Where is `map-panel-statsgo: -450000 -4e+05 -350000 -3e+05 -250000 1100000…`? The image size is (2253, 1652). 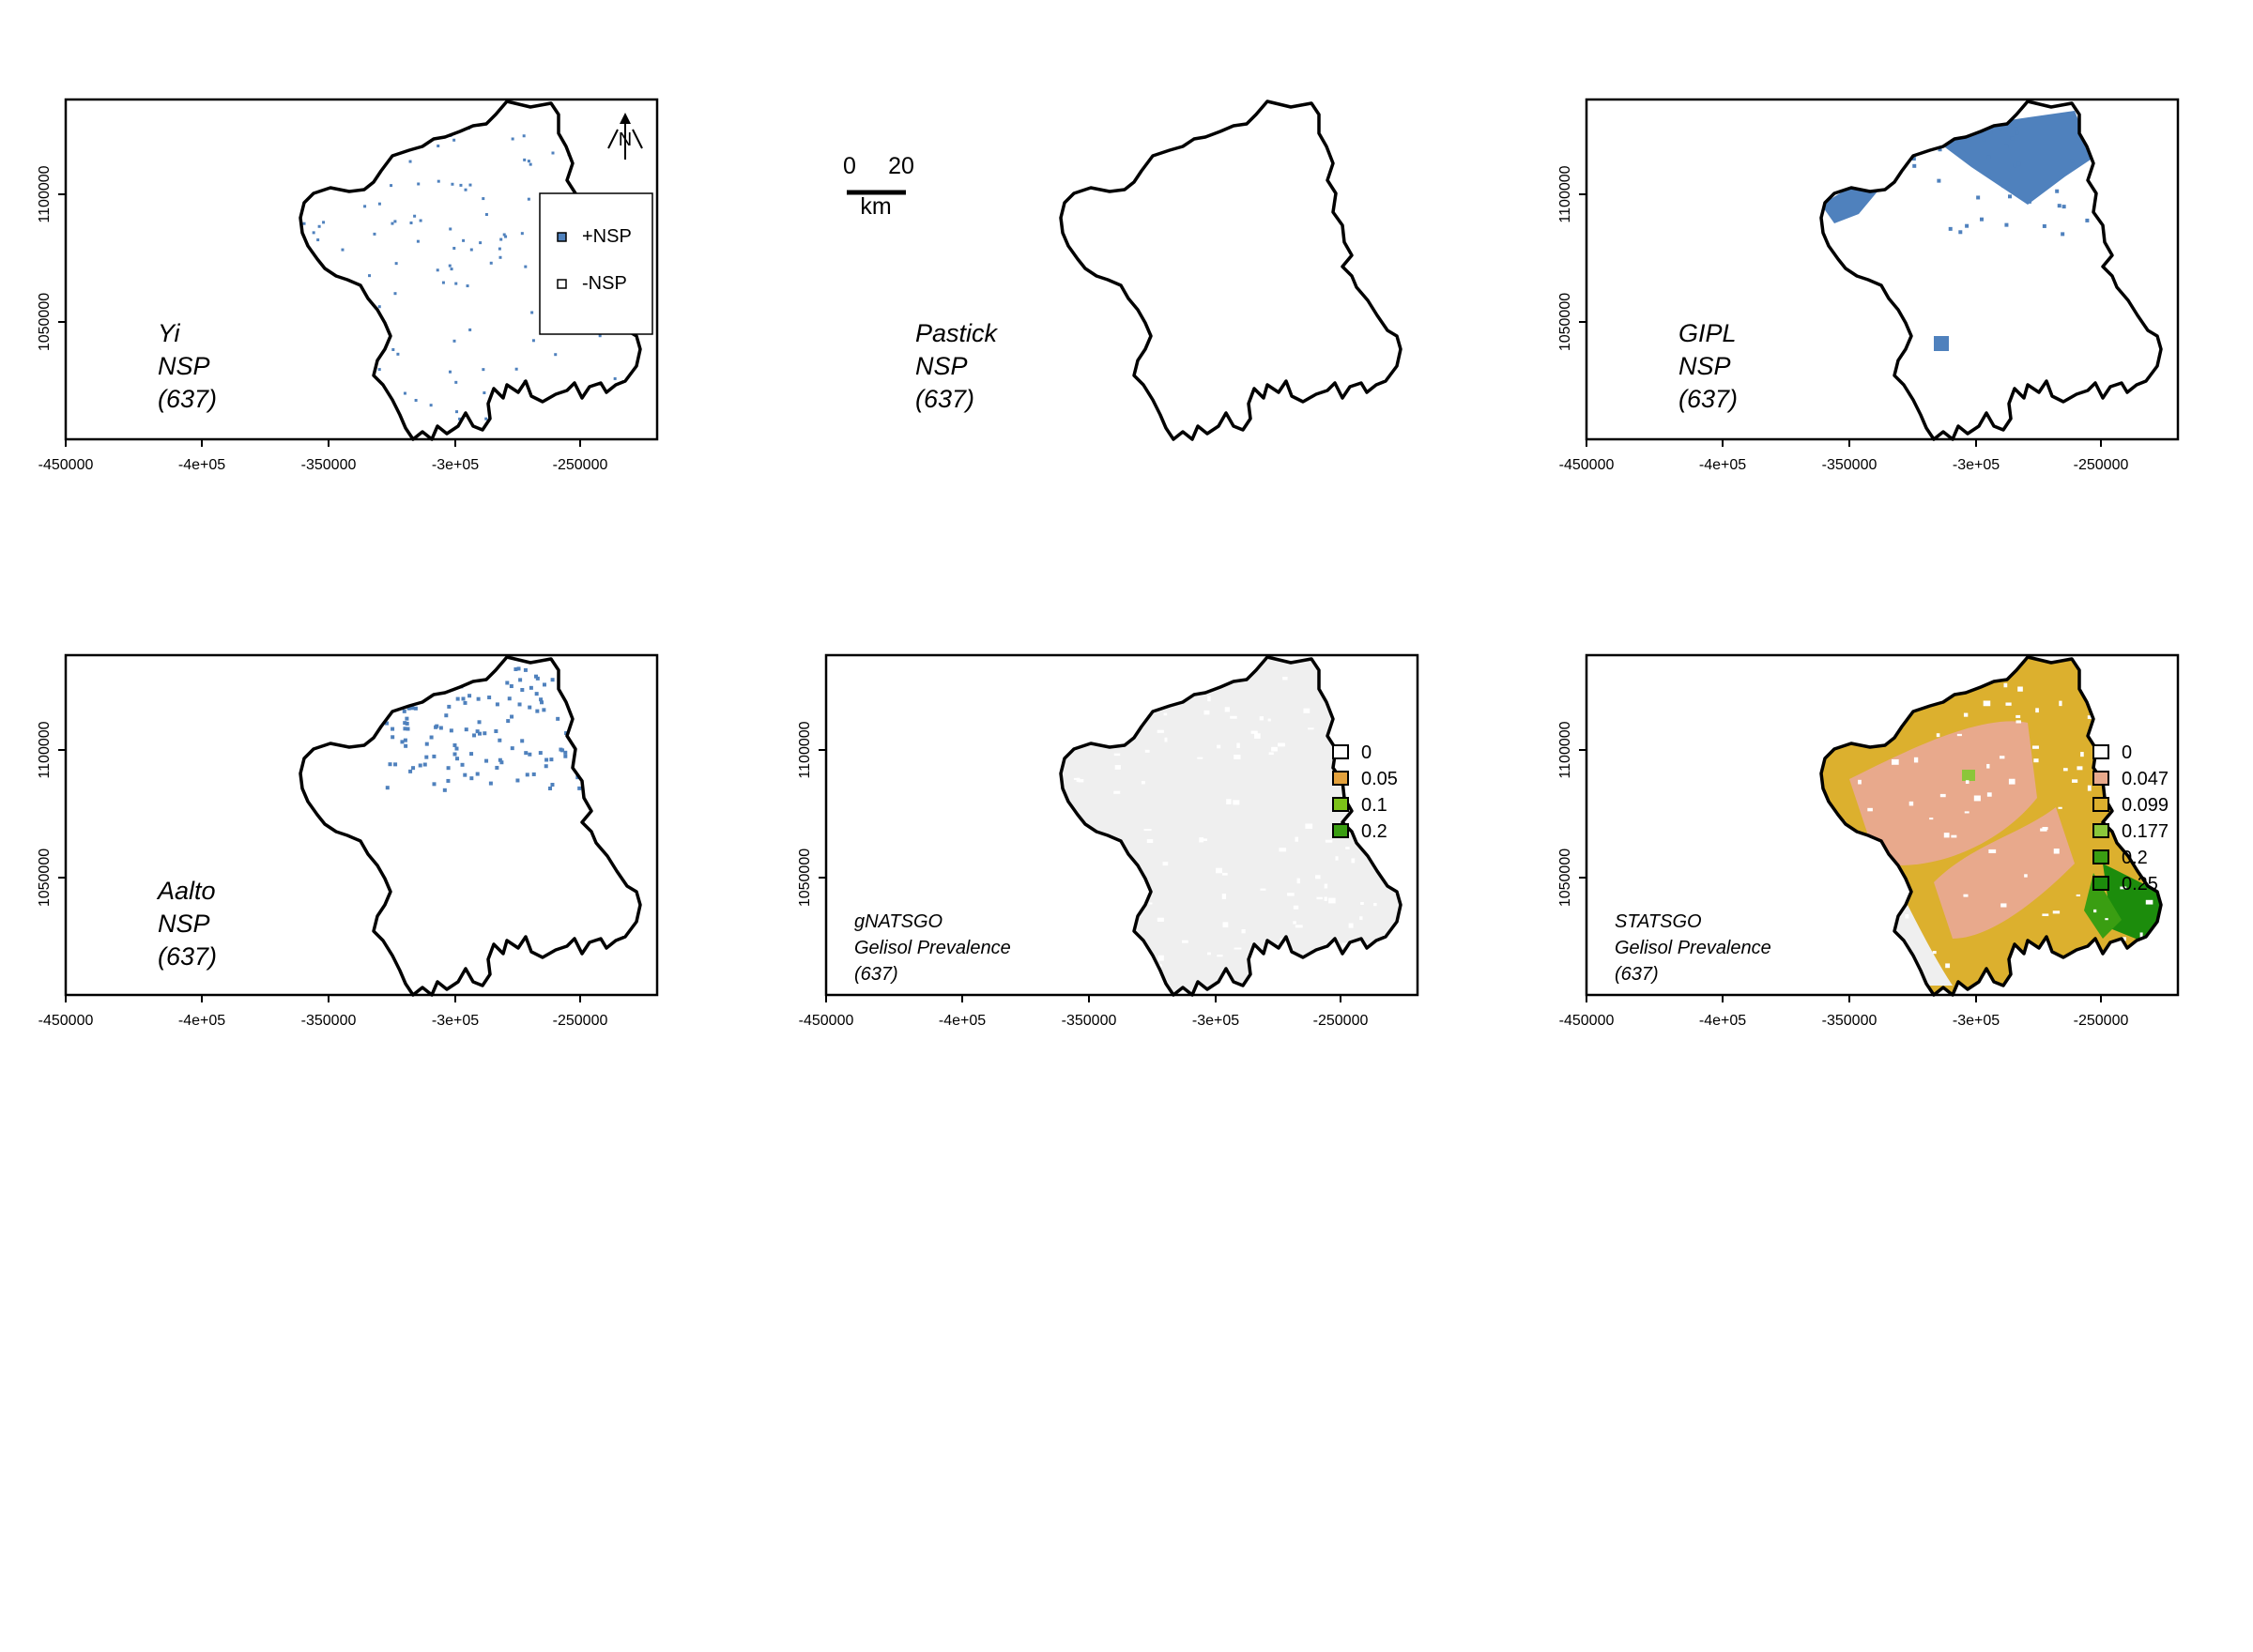
map-panel-statsgo: -450000 -4e+05 -350000 -3e+05 -250000 1100000… is located at coordinates (1868, 841).